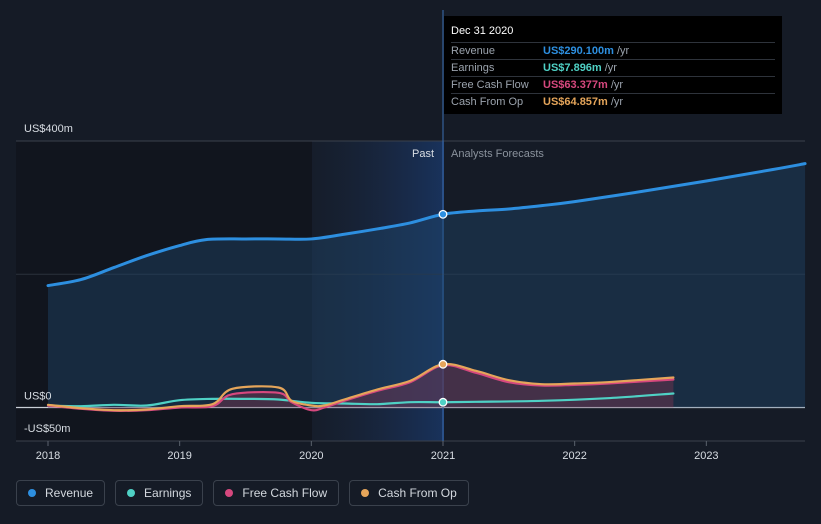 The image size is (821, 524). Describe the element at coordinates (578, 51) in the screenshot. I see `tooltip-value: US$290.100m` at that location.